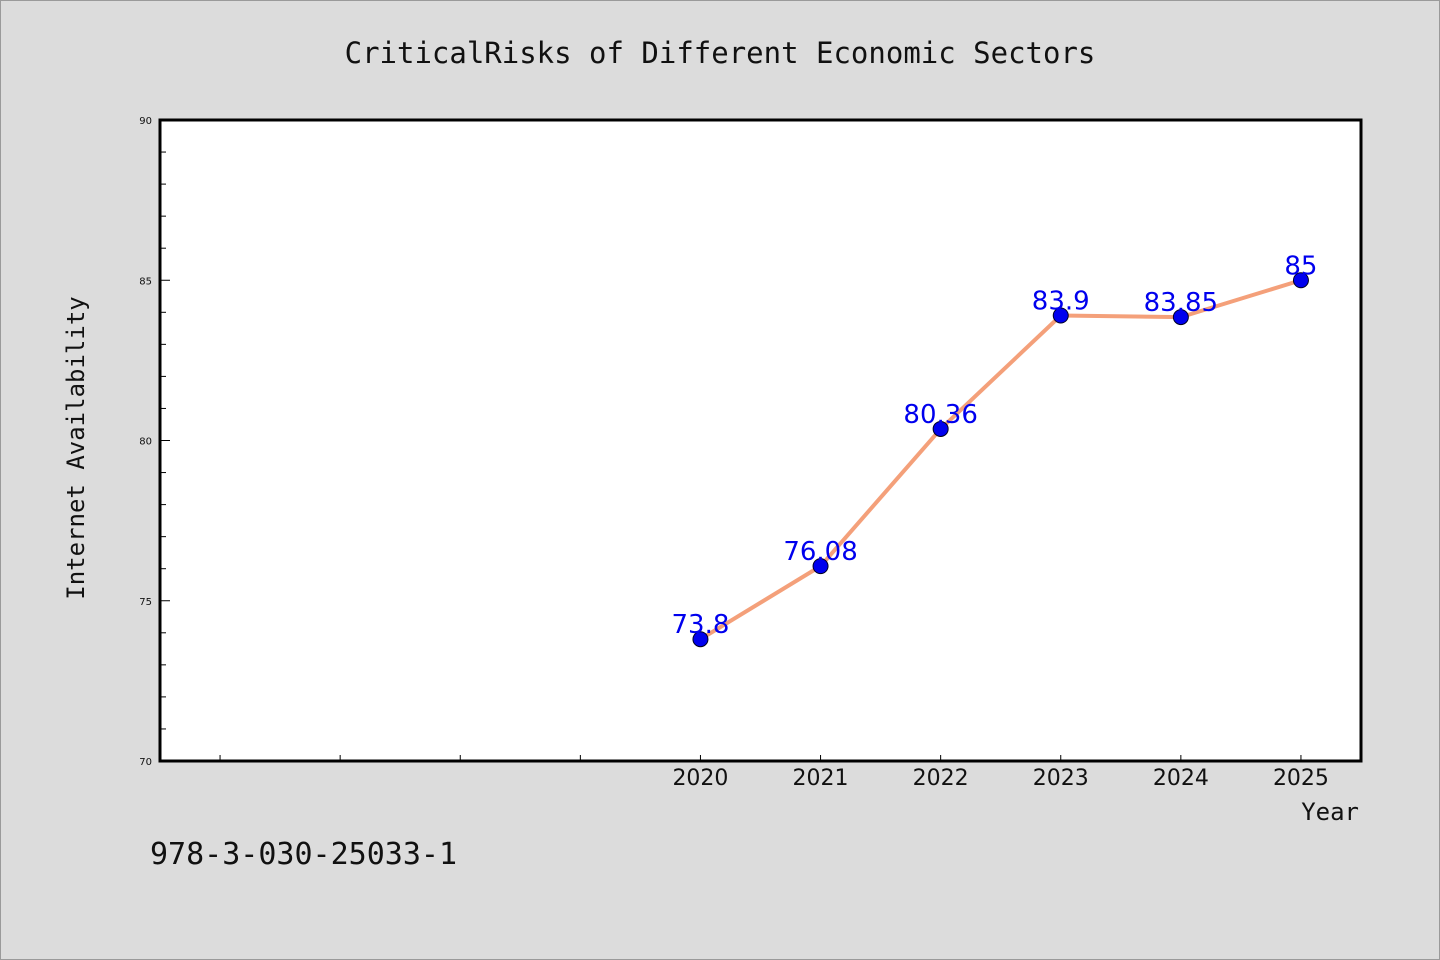  What do you see at coordinates (701, 625) in the screenshot?
I see `data-label: 73.8` at bounding box center [701, 625].